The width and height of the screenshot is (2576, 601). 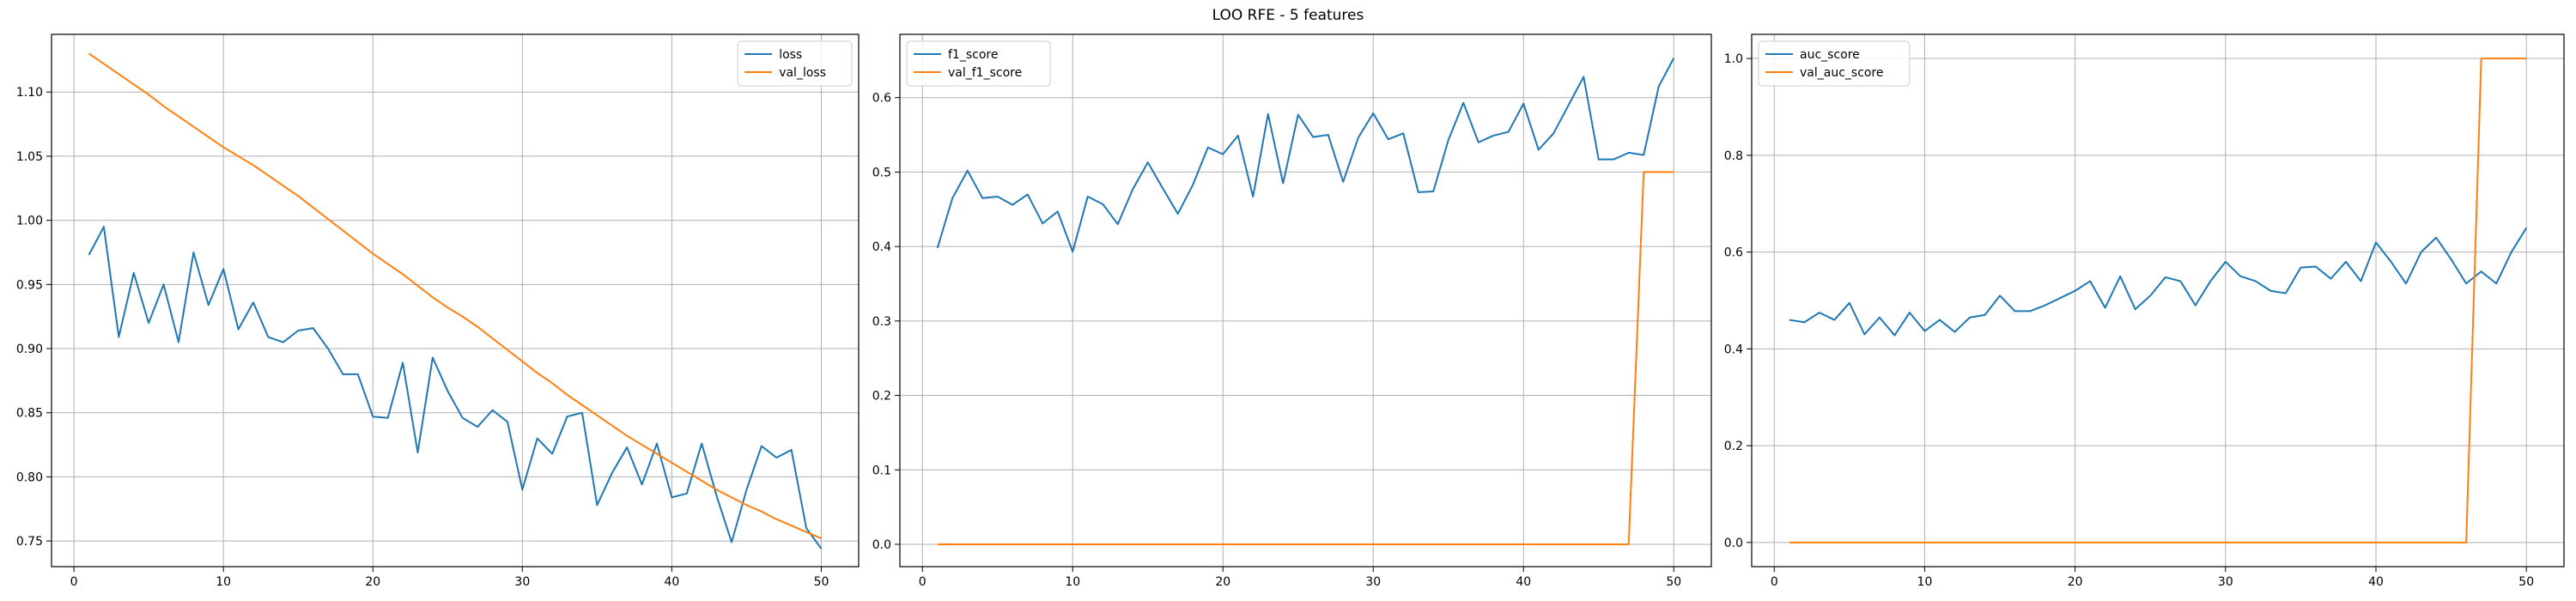 I want to click on y-tick-label: 1.00, so click(x=29, y=221).